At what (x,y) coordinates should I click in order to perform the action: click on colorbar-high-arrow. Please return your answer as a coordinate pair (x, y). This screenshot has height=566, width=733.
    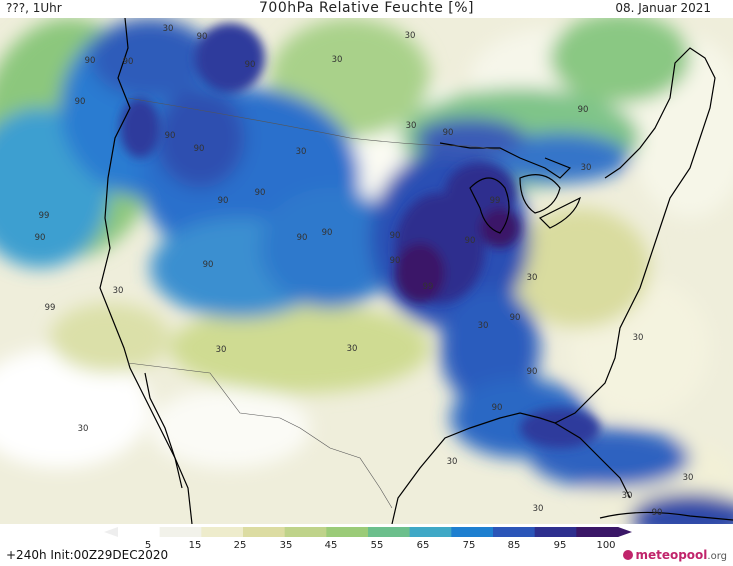
    Looking at the image, I should click on (625, 532).